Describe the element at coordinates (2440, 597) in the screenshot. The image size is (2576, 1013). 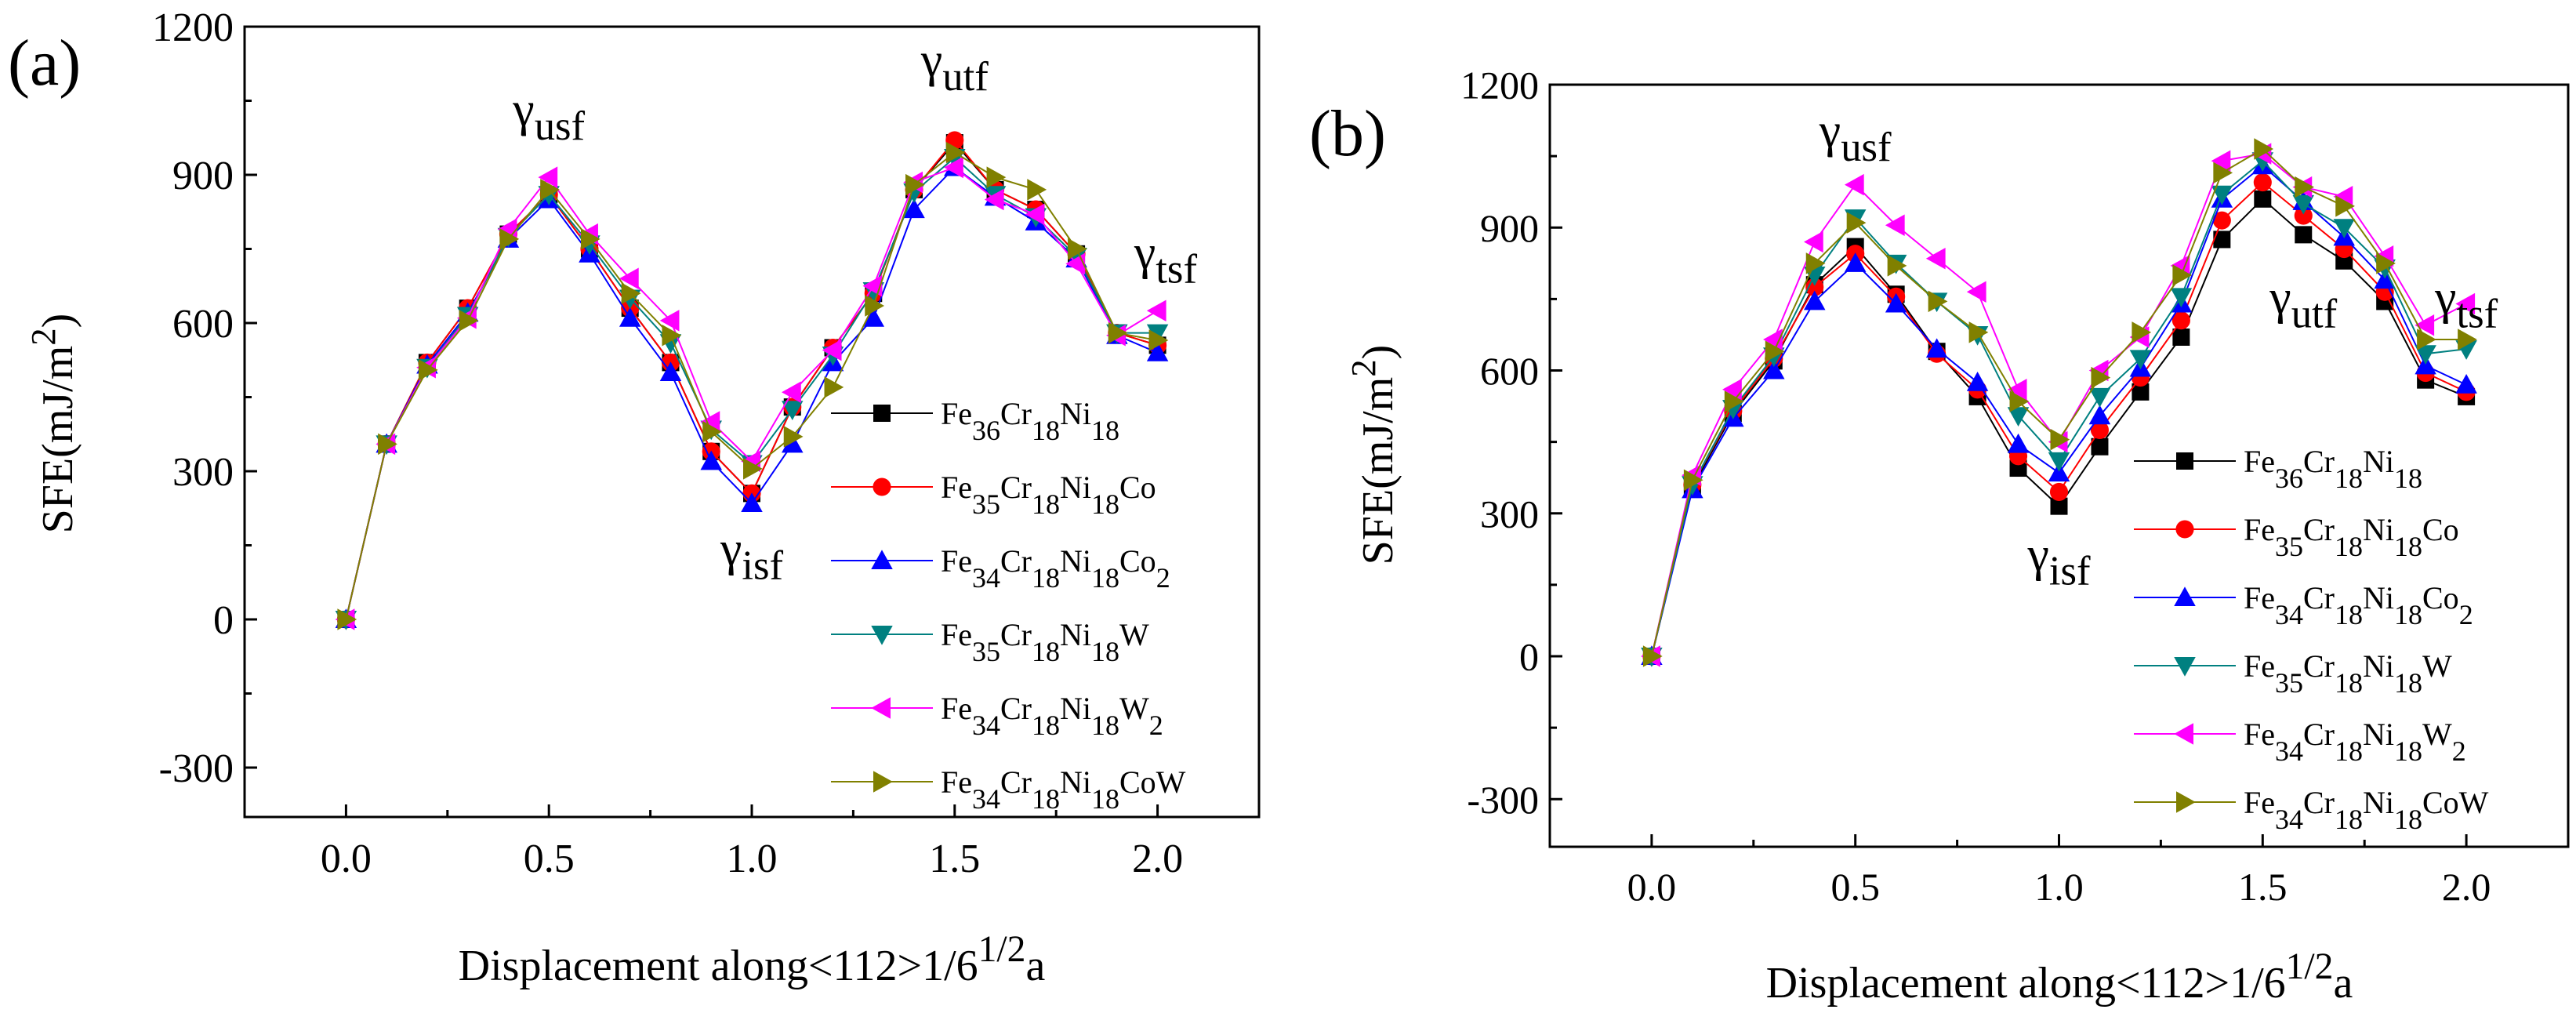
I see `legend-label-text: Co` at that location.